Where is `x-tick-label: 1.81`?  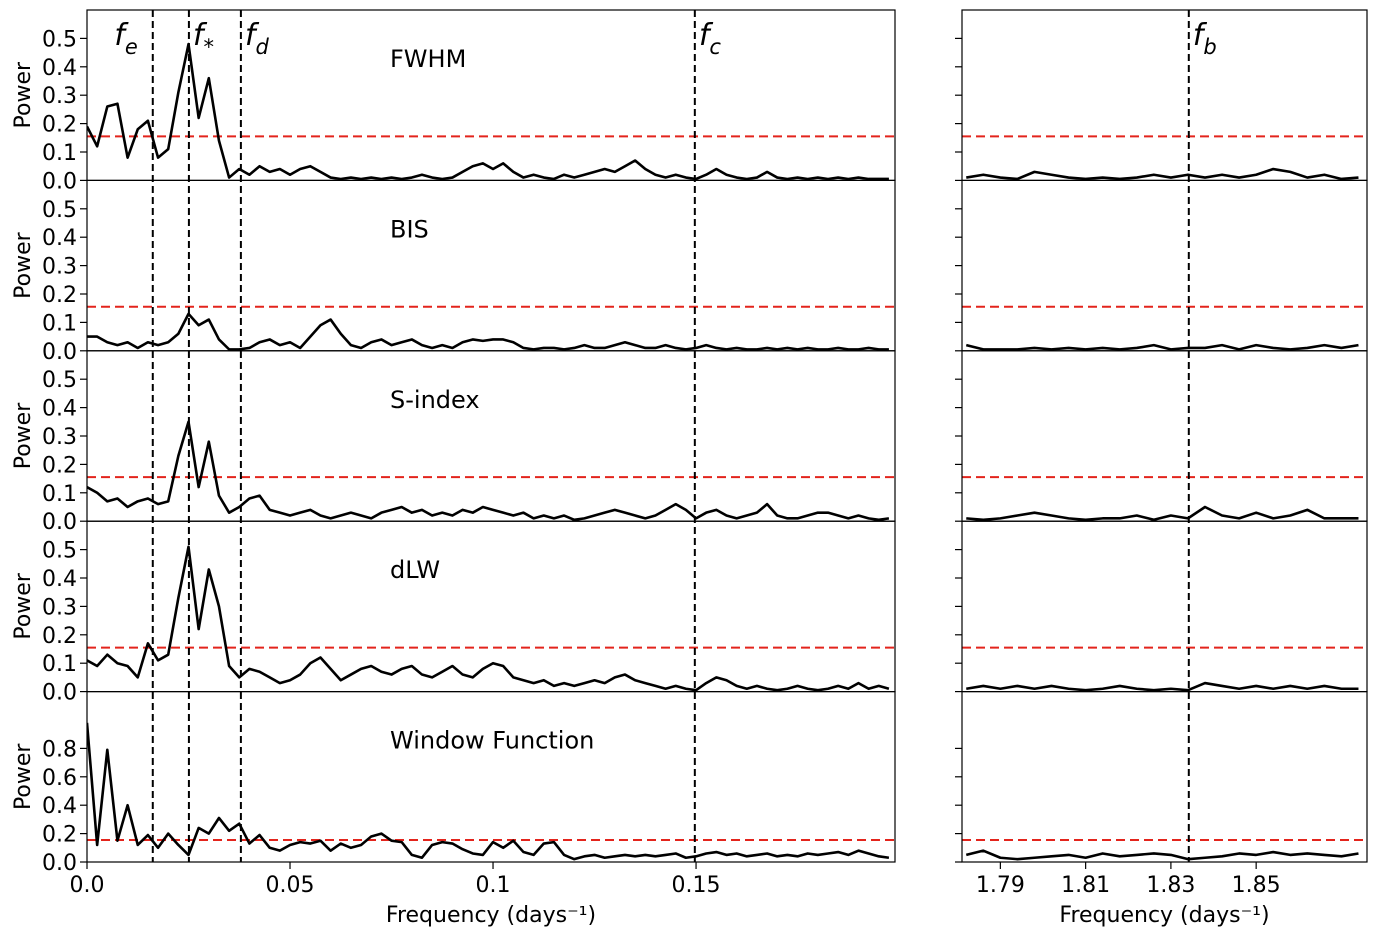
x-tick-label: 1.81 is located at coordinates (1085, 885).